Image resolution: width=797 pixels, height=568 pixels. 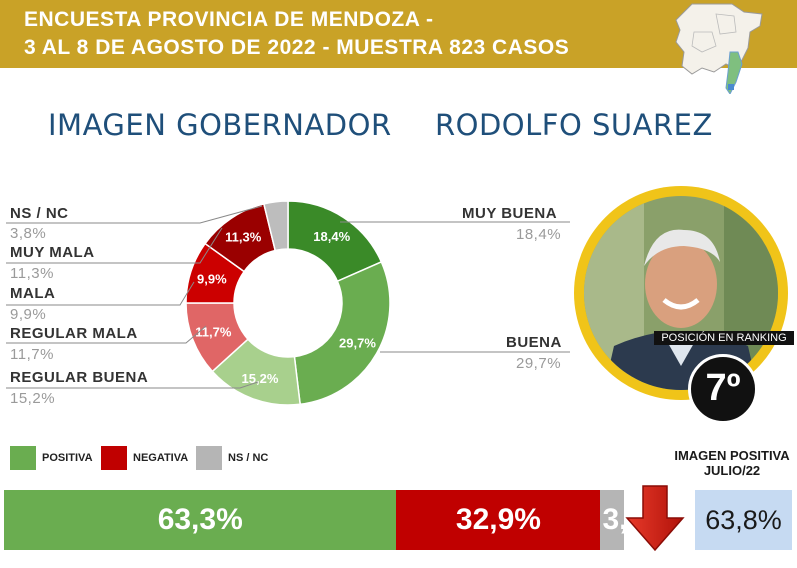 What do you see at coordinates (342, 333) in the screenshot?
I see `donut-slice-buena` at bounding box center [342, 333].